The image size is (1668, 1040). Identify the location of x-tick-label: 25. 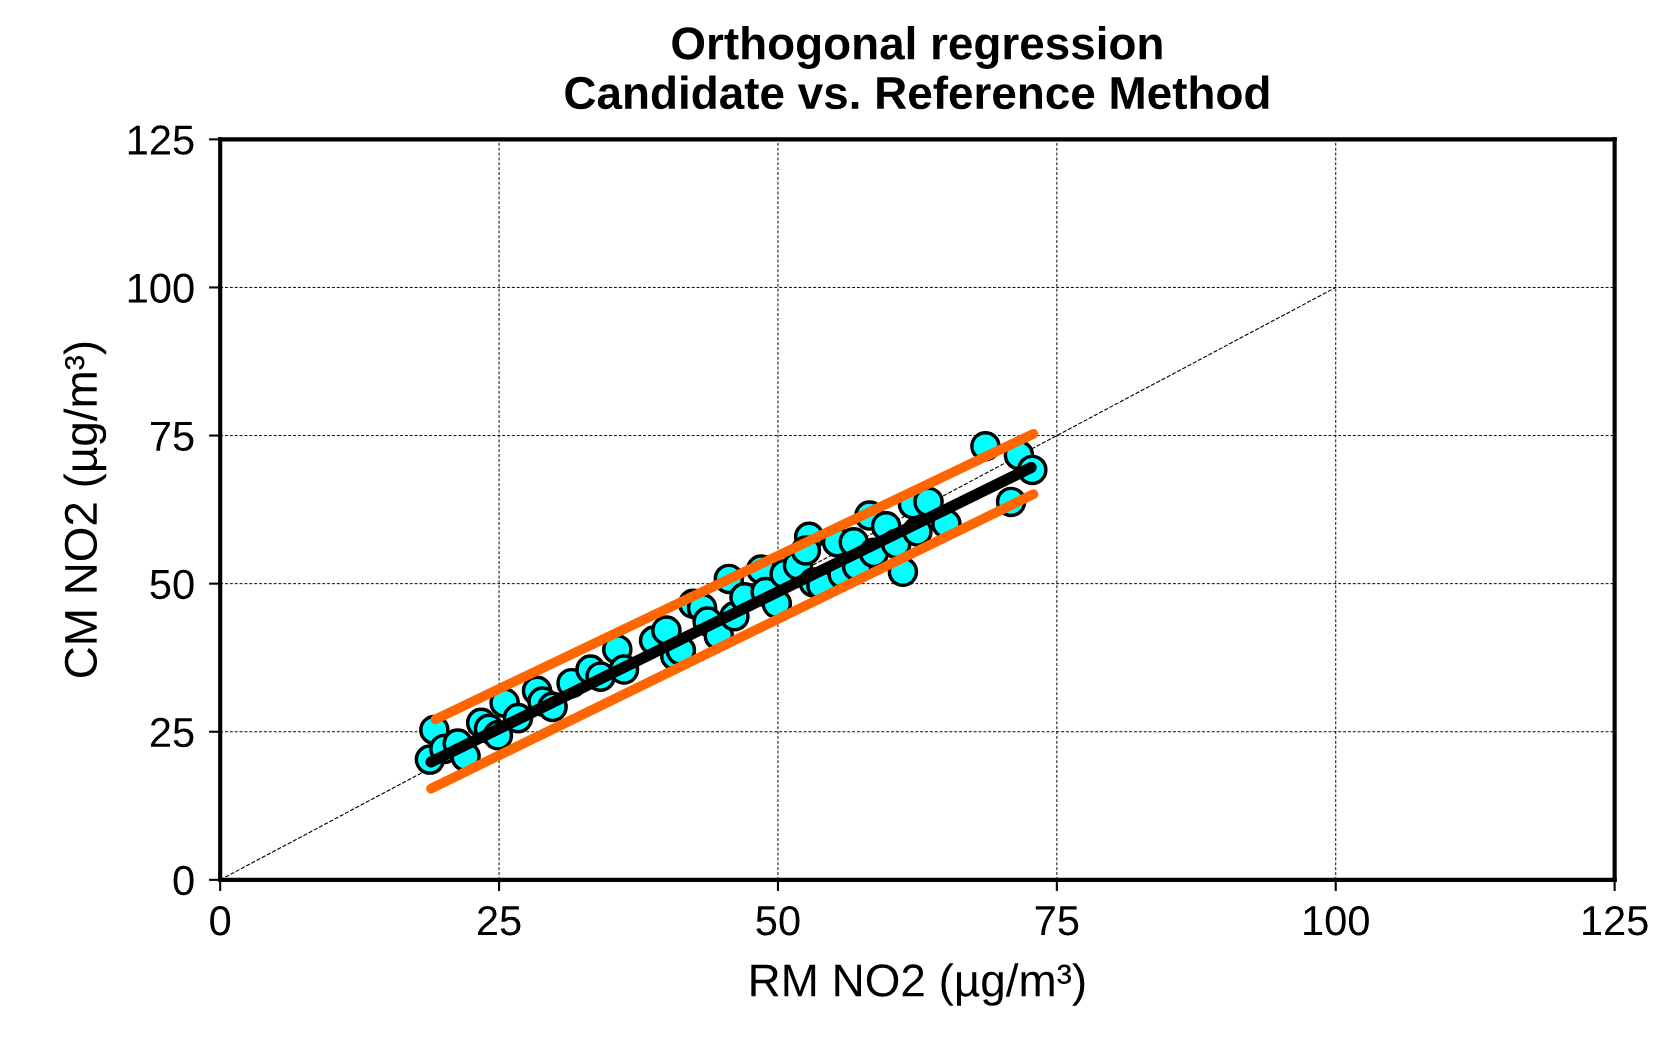
(499, 920).